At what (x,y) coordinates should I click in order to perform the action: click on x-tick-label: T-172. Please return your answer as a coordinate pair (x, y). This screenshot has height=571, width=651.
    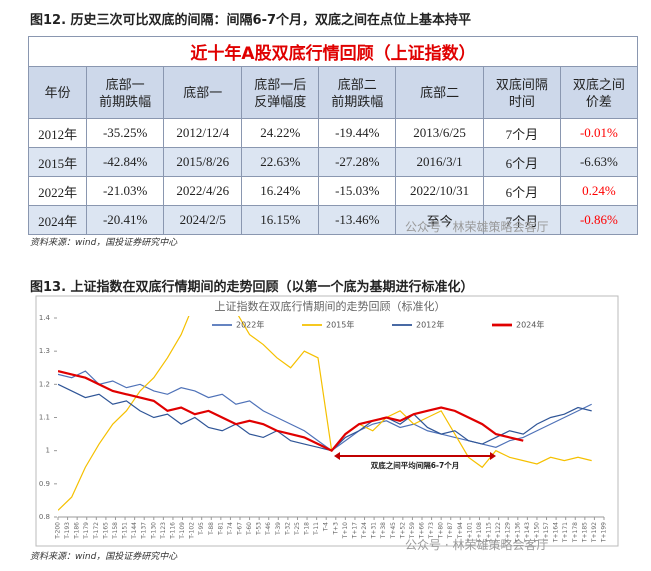
    Looking at the image, I should click on (96, 531).